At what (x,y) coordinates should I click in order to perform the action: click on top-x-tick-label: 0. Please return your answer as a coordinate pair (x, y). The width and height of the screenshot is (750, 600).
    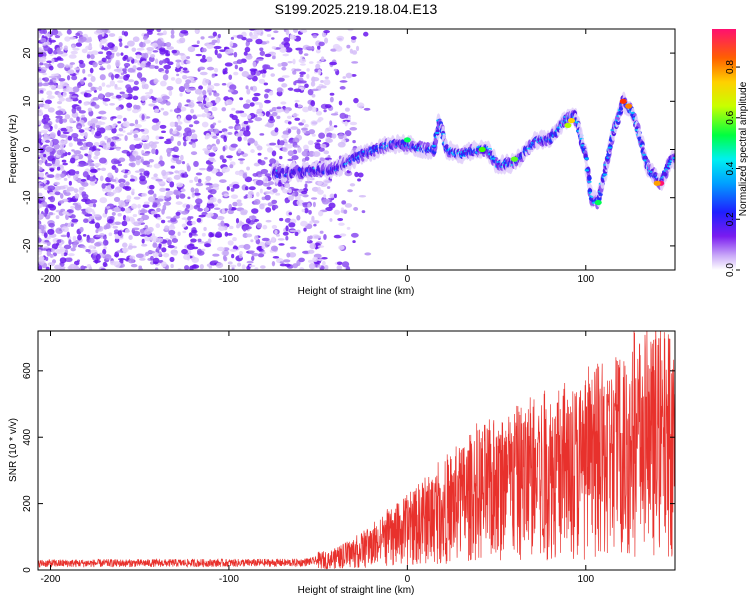
    Looking at the image, I should click on (408, 279).